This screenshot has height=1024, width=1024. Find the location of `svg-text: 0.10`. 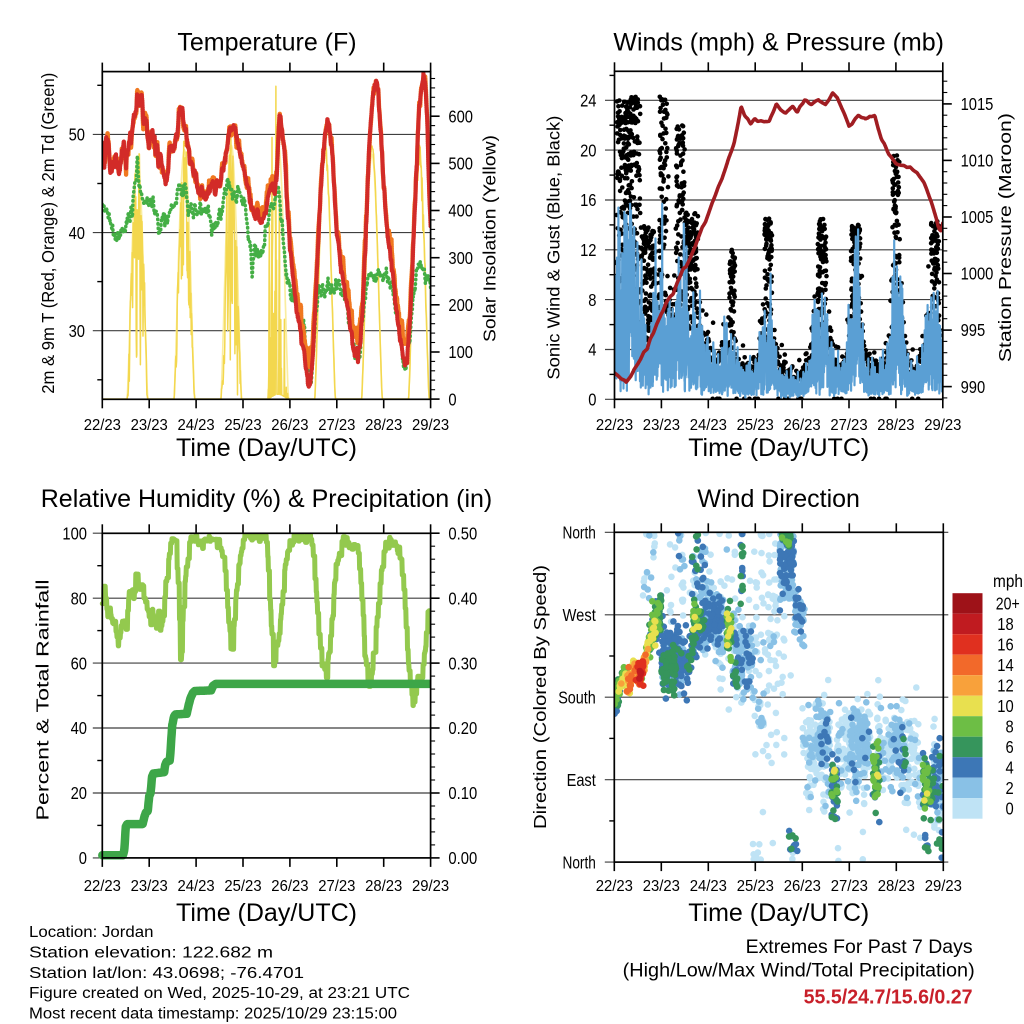

svg-text: 0.10 is located at coordinates (462, 793).